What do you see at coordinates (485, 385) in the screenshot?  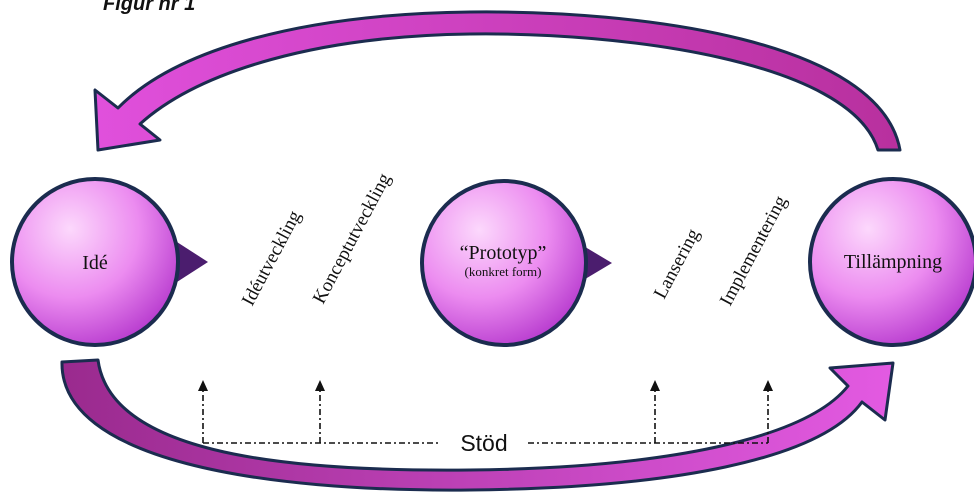 I see `support-arrowheads` at bounding box center [485, 385].